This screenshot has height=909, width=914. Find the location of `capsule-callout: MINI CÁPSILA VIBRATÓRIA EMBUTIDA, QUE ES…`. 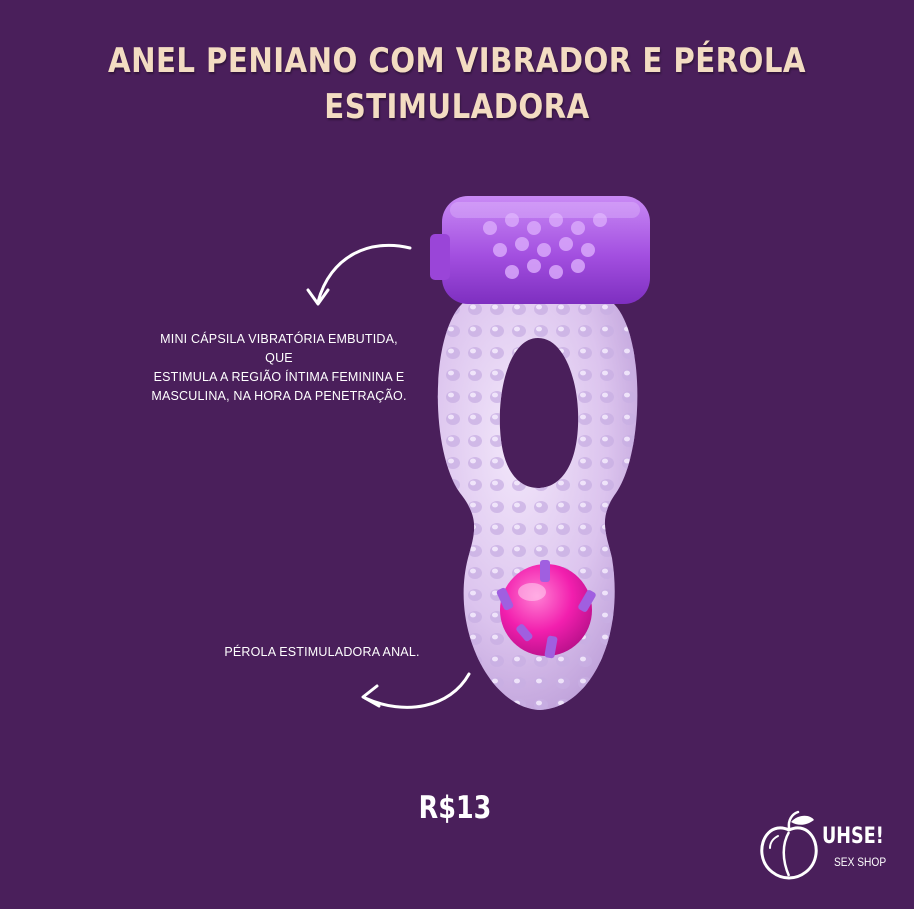

capsule-callout: MINI CÁPSILA VIBRATÓRIA EMBUTIDA, QUE ES… is located at coordinates (279, 368).